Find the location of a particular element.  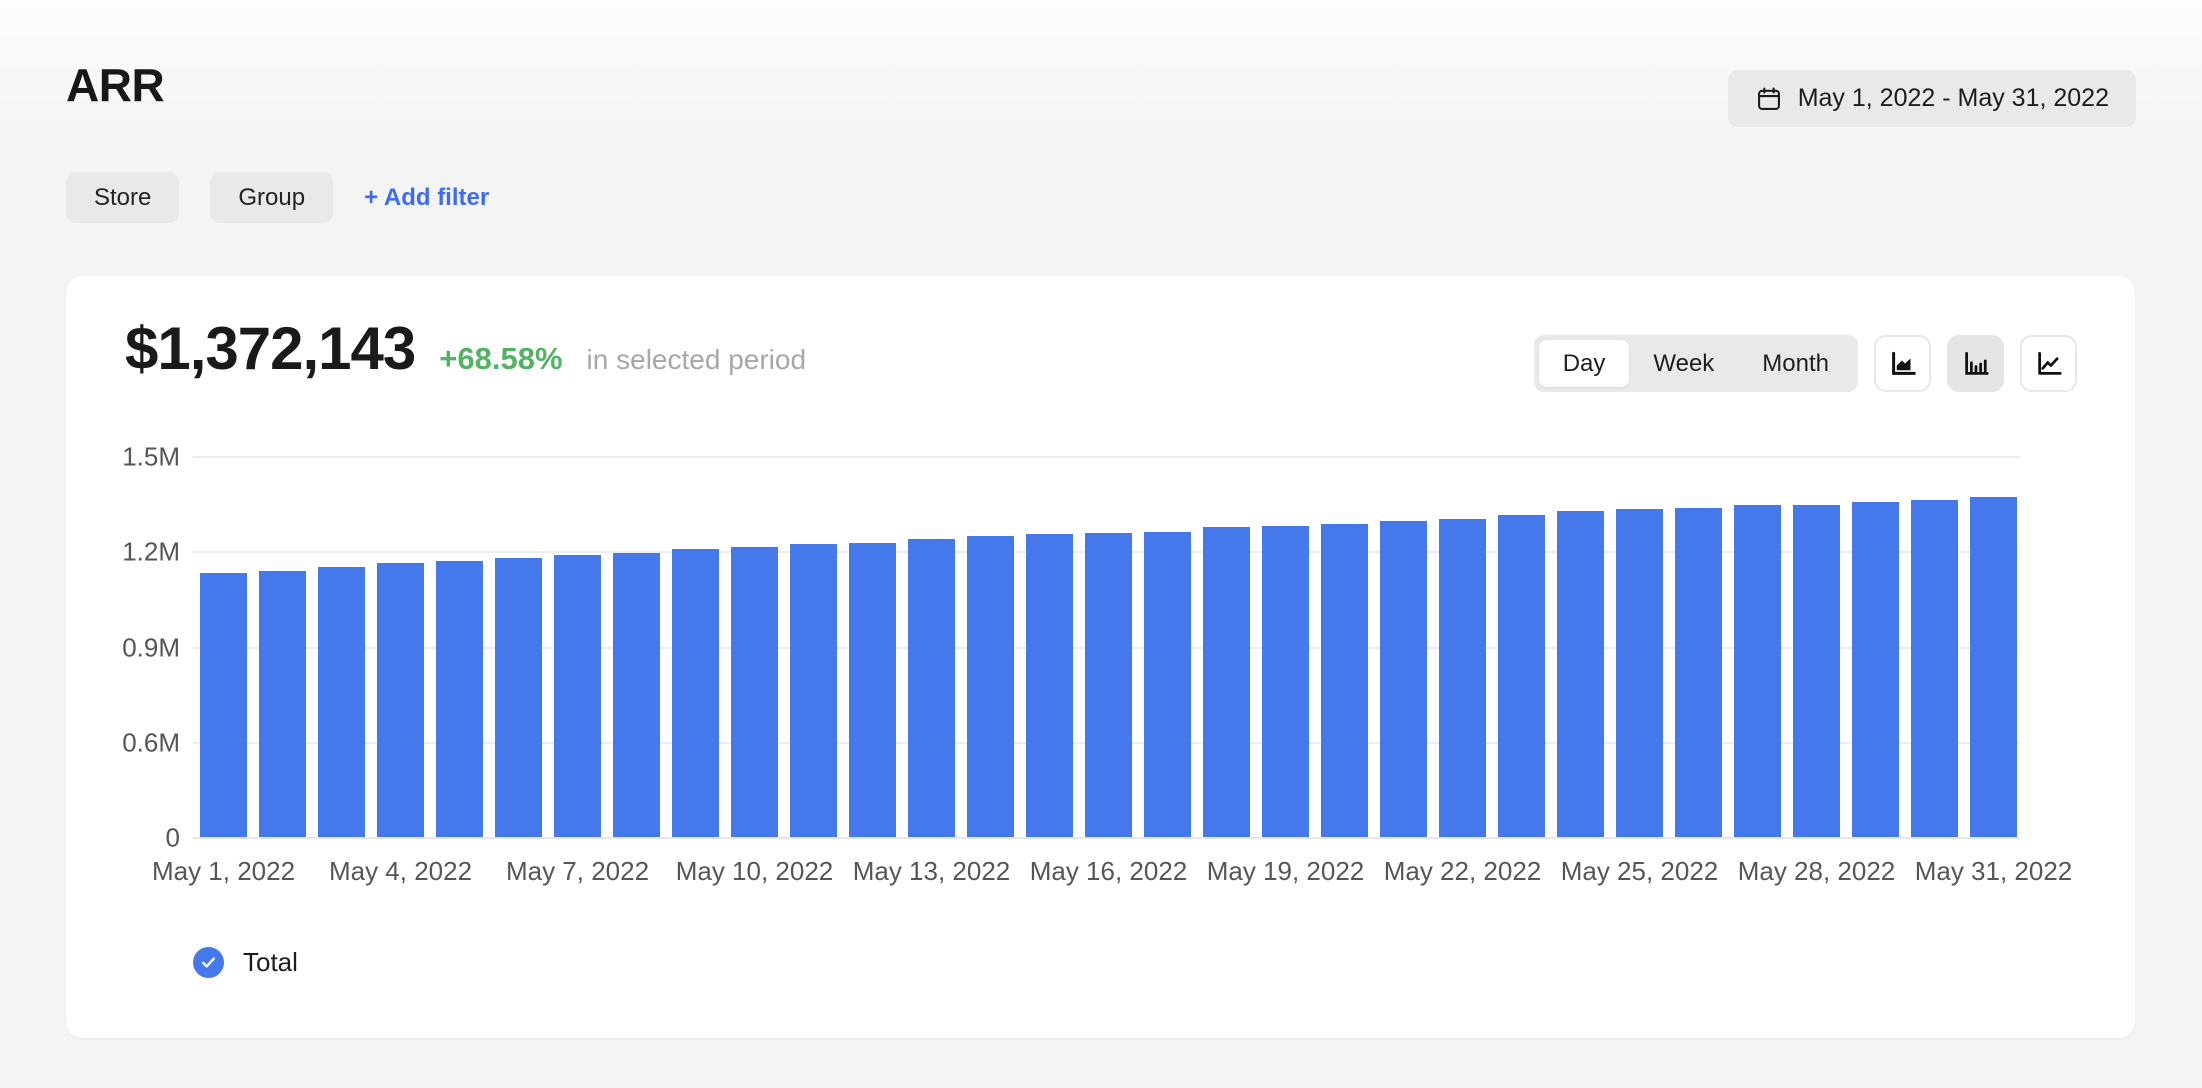

legend-item-total: Total is located at coordinates (245, 962).